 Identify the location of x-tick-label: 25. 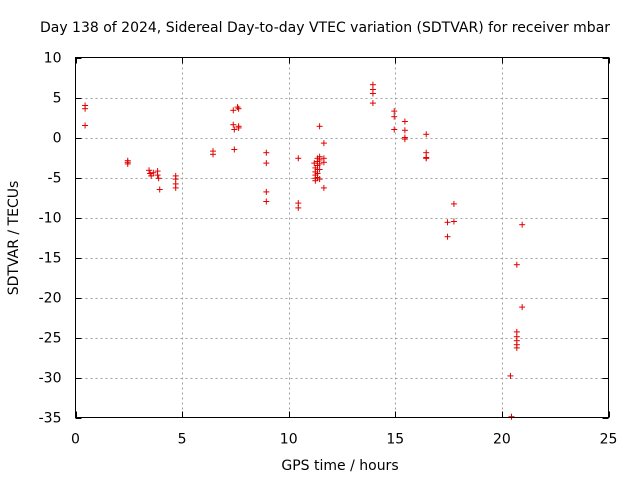
(609, 440).